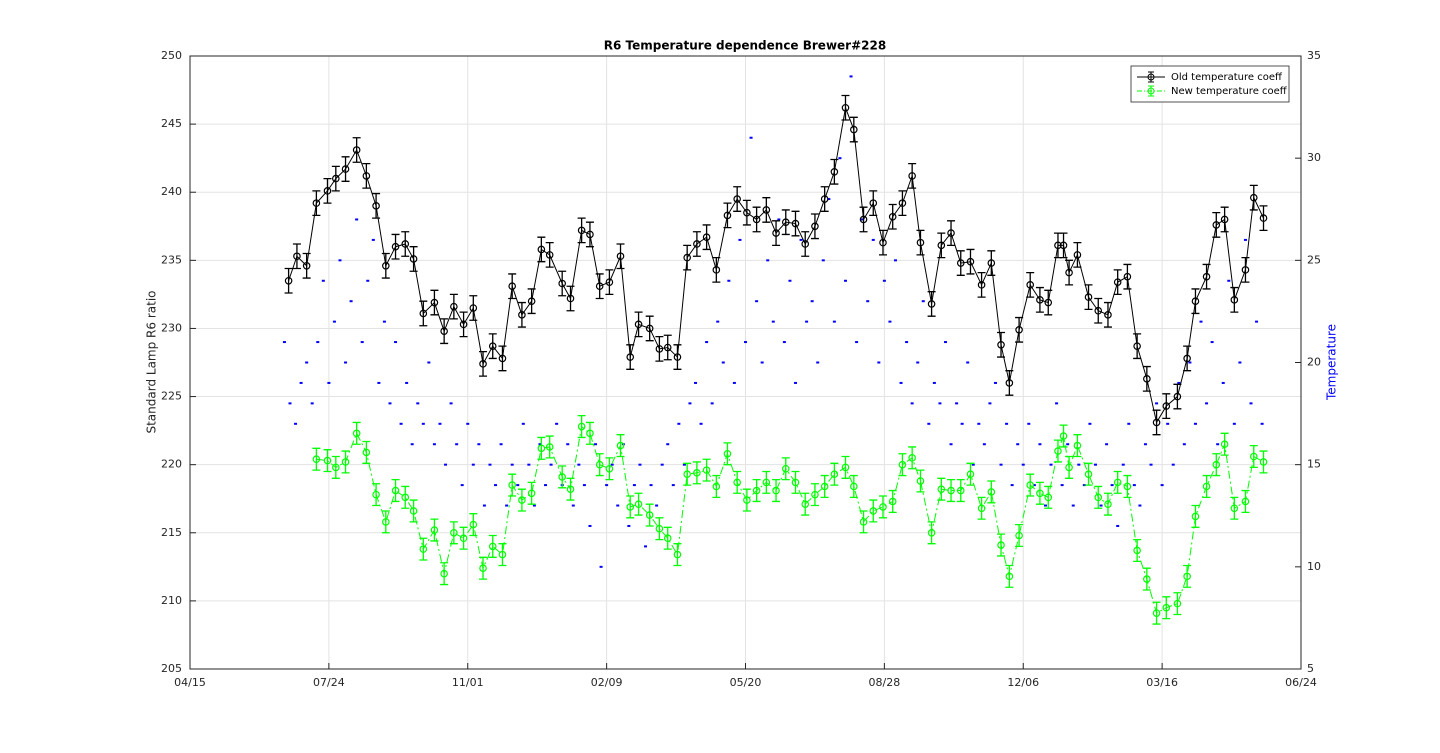 The image size is (1440, 753). I want to click on y-tick-label: 220, so click(171, 464).